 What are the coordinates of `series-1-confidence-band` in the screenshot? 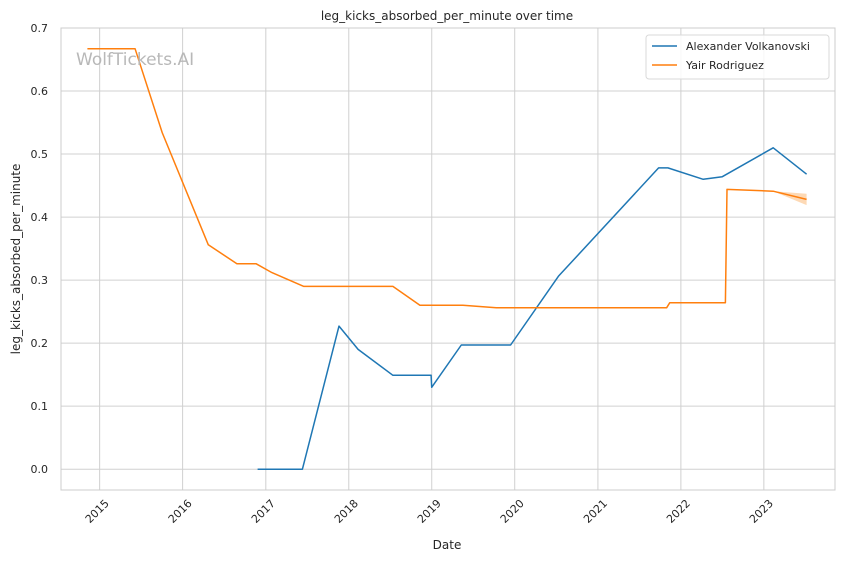 It's located at (790, 198).